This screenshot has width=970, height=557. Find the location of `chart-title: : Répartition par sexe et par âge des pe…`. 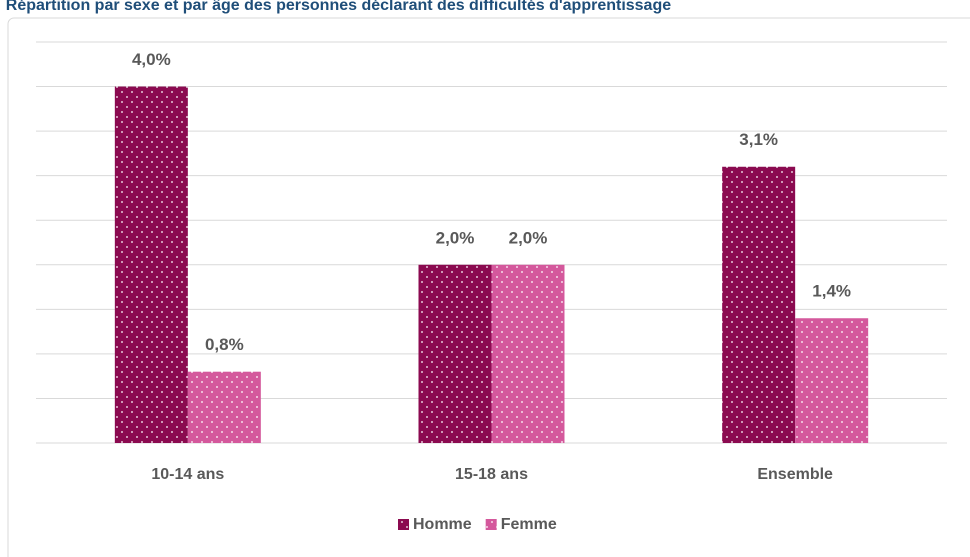

chart-title: : Répartition par sexe et par âge des pe… is located at coordinates (335, 7).